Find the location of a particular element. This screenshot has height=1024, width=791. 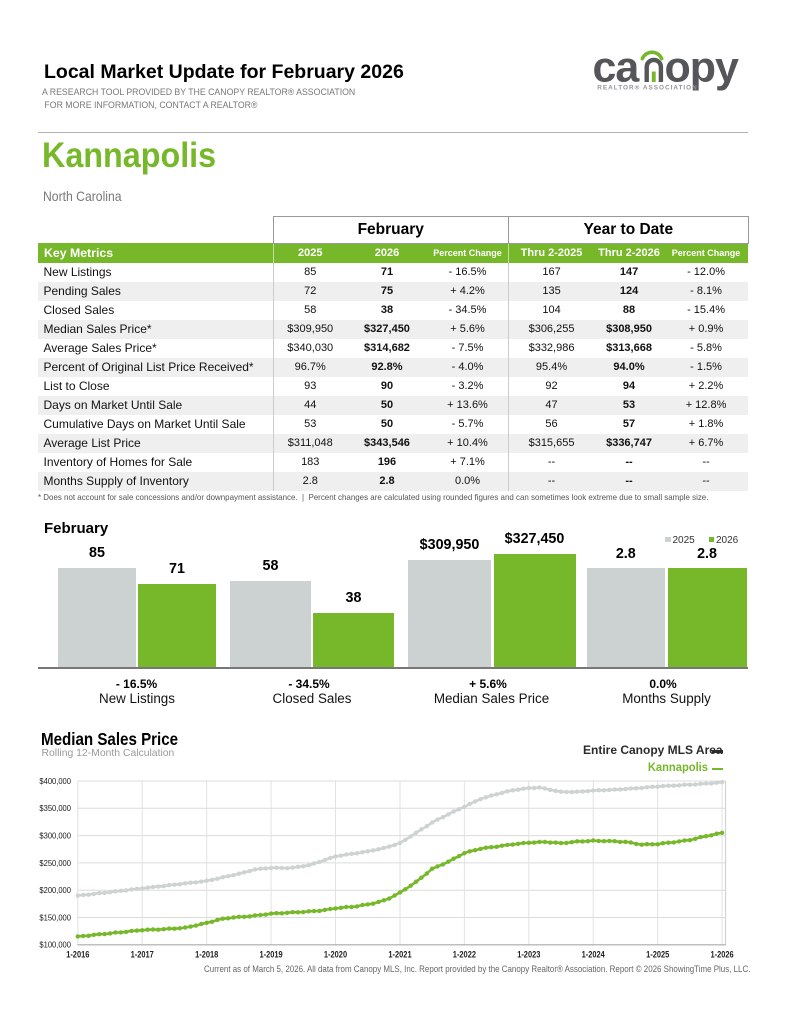

svg-text: REALTOR® ASSOCIATION is located at coordinates (647, 88).